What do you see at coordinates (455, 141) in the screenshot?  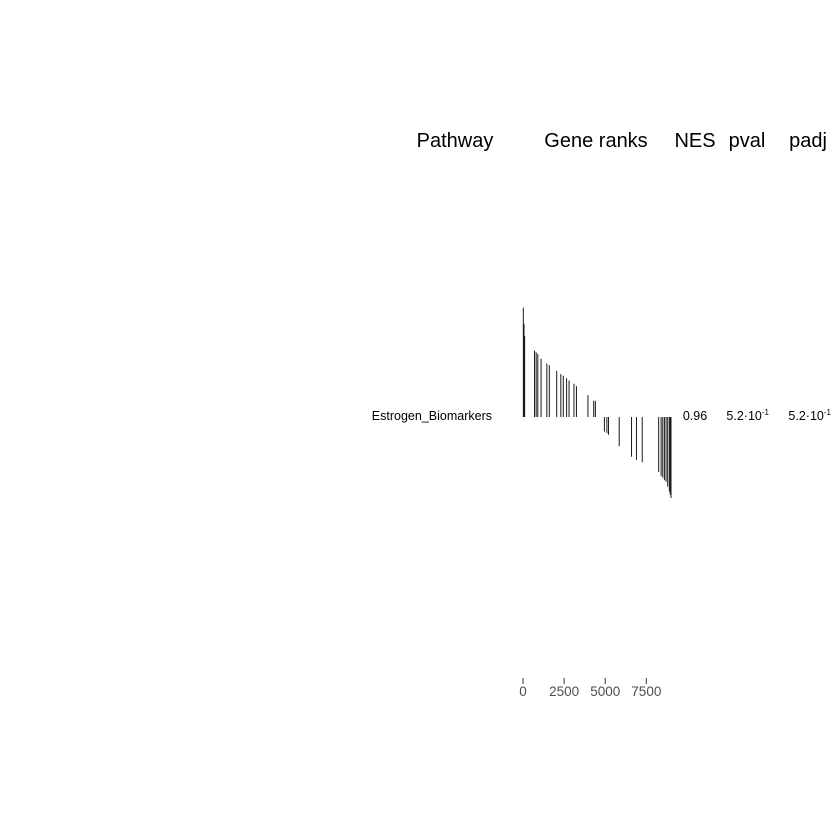 I see `header-pathway: Pathway` at bounding box center [455, 141].